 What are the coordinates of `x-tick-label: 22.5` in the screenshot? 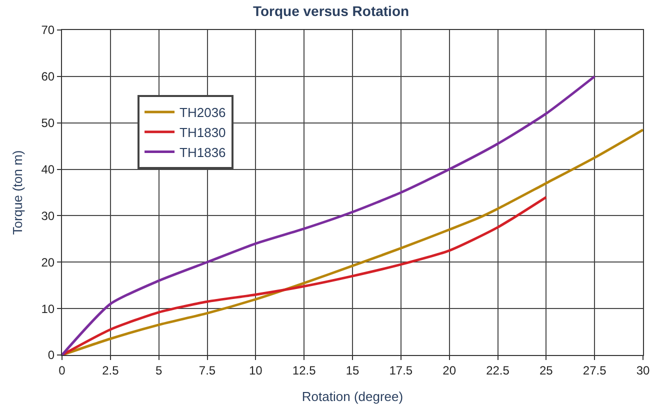 It's located at (498, 370).